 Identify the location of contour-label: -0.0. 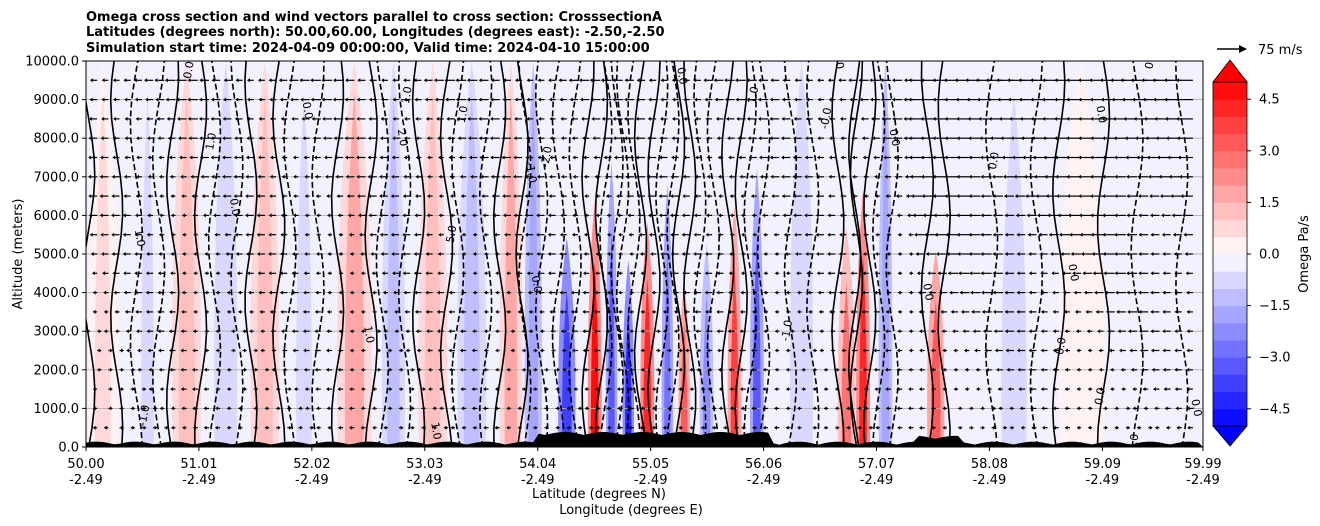
(826, 118).